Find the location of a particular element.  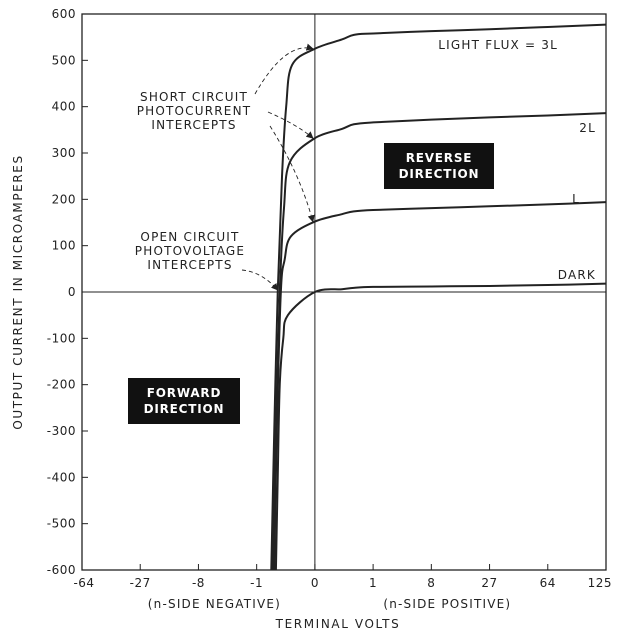

forward-direction-text: DIRECTION is located at coordinates (184, 409).